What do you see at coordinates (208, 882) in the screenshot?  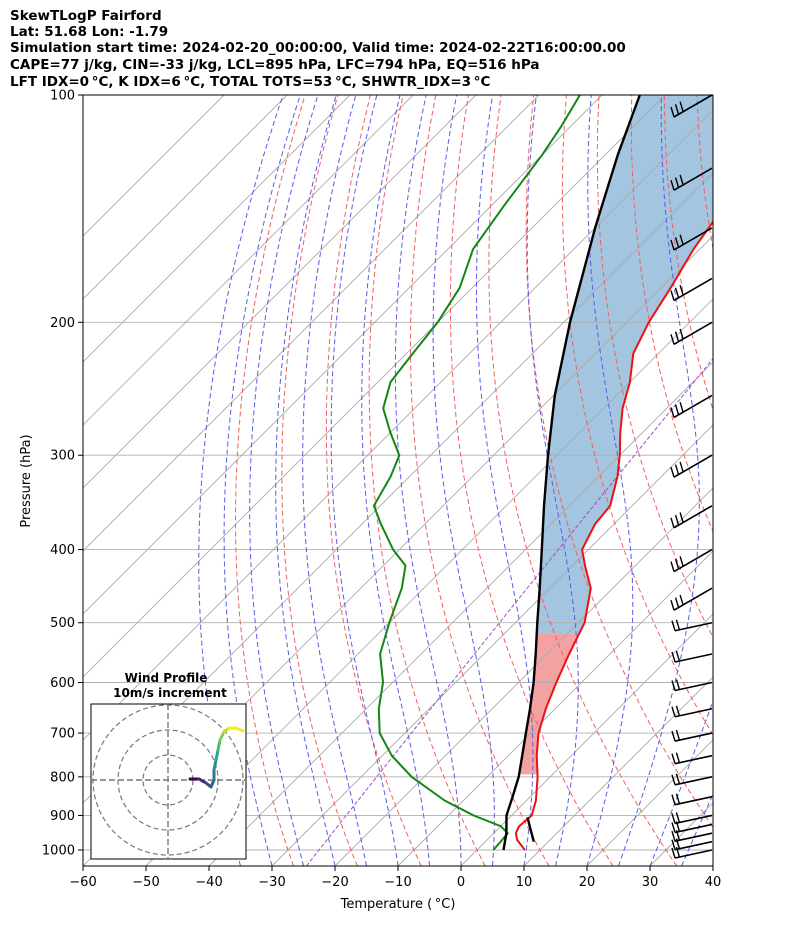 I see `x-tick-label: −40` at bounding box center [208, 882].